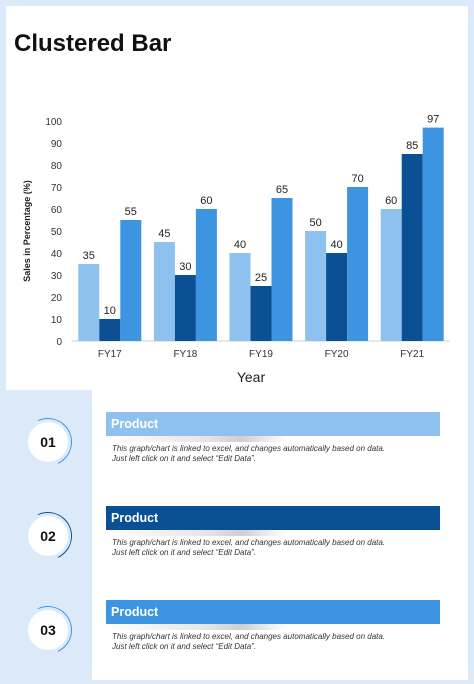 The height and width of the screenshot is (684, 474). Describe the element at coordinates (164, 234) in the screenshot. I see `bar-value-label: 45` at that location.